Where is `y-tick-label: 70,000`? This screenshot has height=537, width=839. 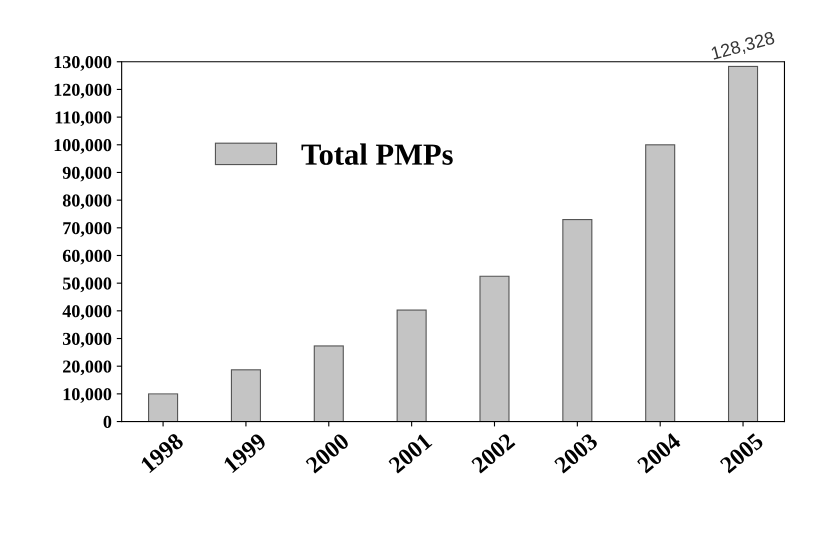 y-tick-label: 70,000 is located at coordinates (87, 229).